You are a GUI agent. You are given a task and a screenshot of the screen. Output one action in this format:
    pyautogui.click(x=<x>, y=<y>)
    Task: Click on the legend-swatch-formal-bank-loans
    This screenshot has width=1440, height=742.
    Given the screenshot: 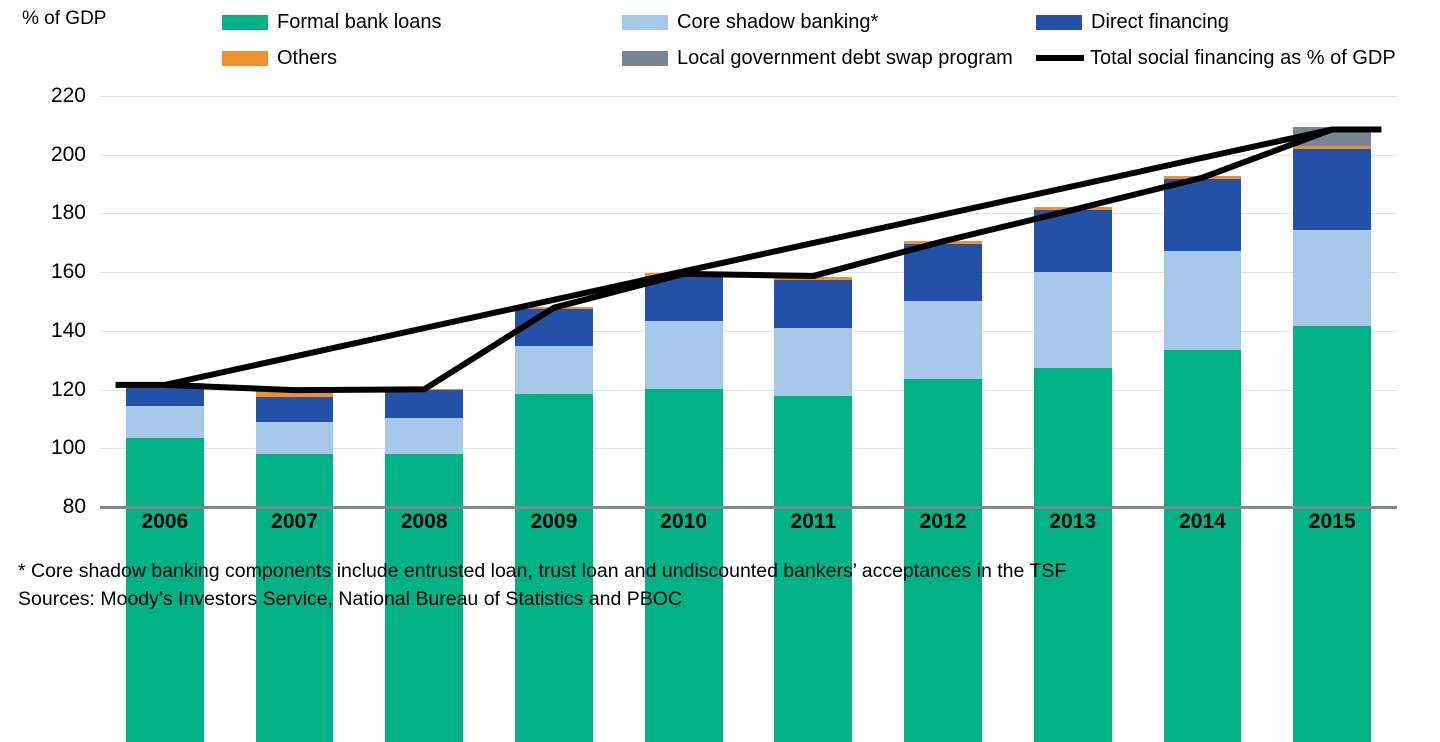 What is the action you would take?
    pyautogui.click(x=245, y=22)
    